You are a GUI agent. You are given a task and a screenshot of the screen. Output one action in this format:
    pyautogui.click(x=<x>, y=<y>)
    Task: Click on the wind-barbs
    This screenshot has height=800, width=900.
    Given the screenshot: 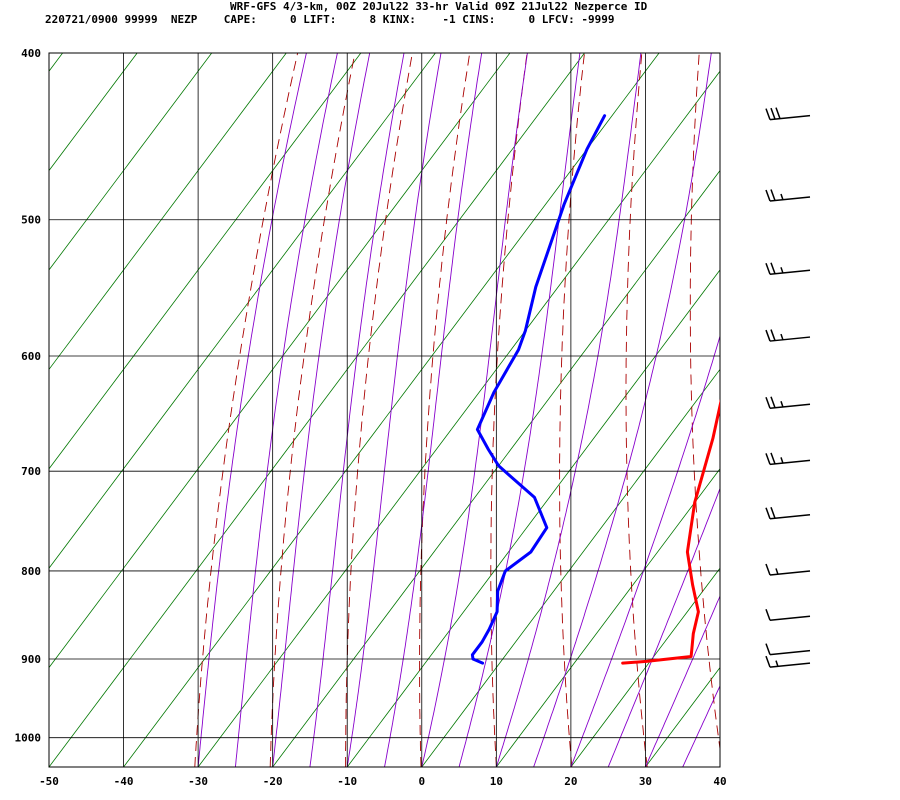 What is the action you would take?
    pyautogui.click(x=788, y=387)
    